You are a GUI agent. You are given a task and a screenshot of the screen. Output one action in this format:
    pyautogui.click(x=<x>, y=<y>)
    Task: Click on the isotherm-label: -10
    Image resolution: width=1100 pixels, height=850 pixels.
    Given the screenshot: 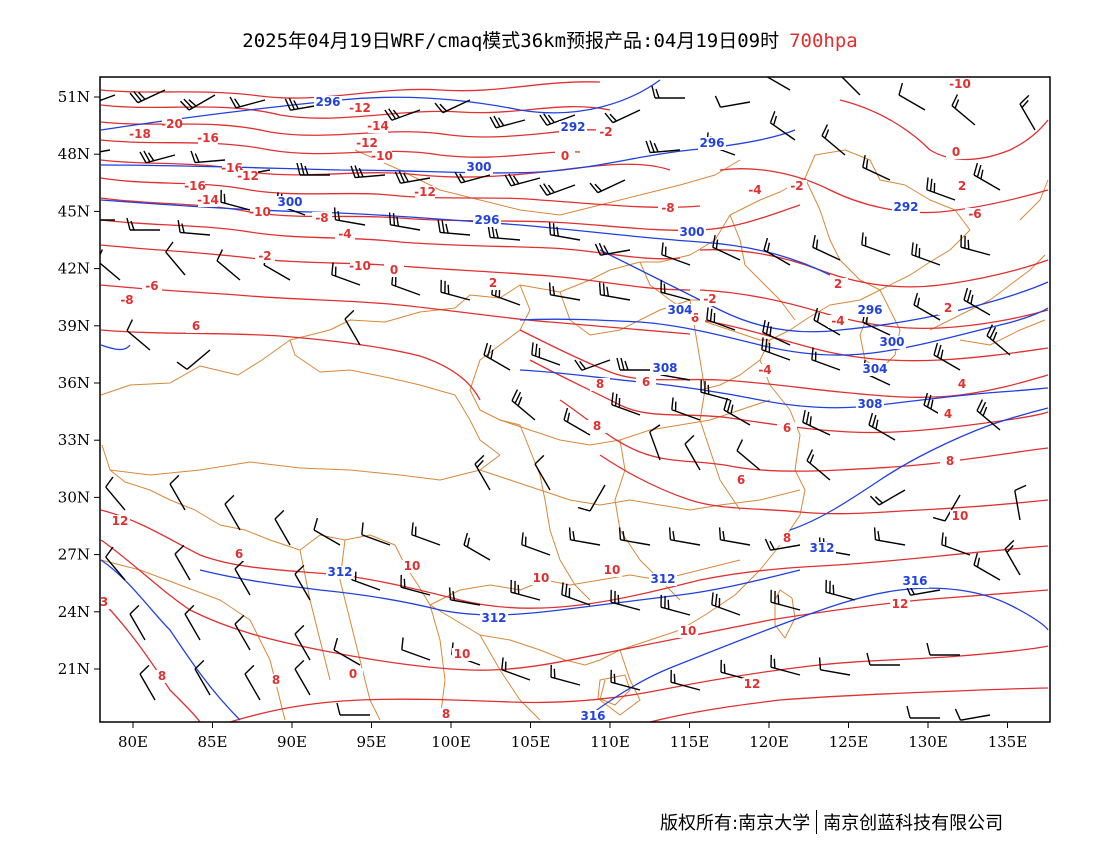 What is the action you would take?
    pyautogui.click(x=260, y=212)
    